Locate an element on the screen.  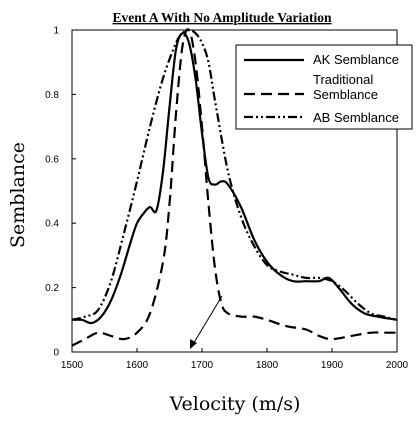
chart-title: Event A With No Amplitude Variation is located at coordinates (222, 17).